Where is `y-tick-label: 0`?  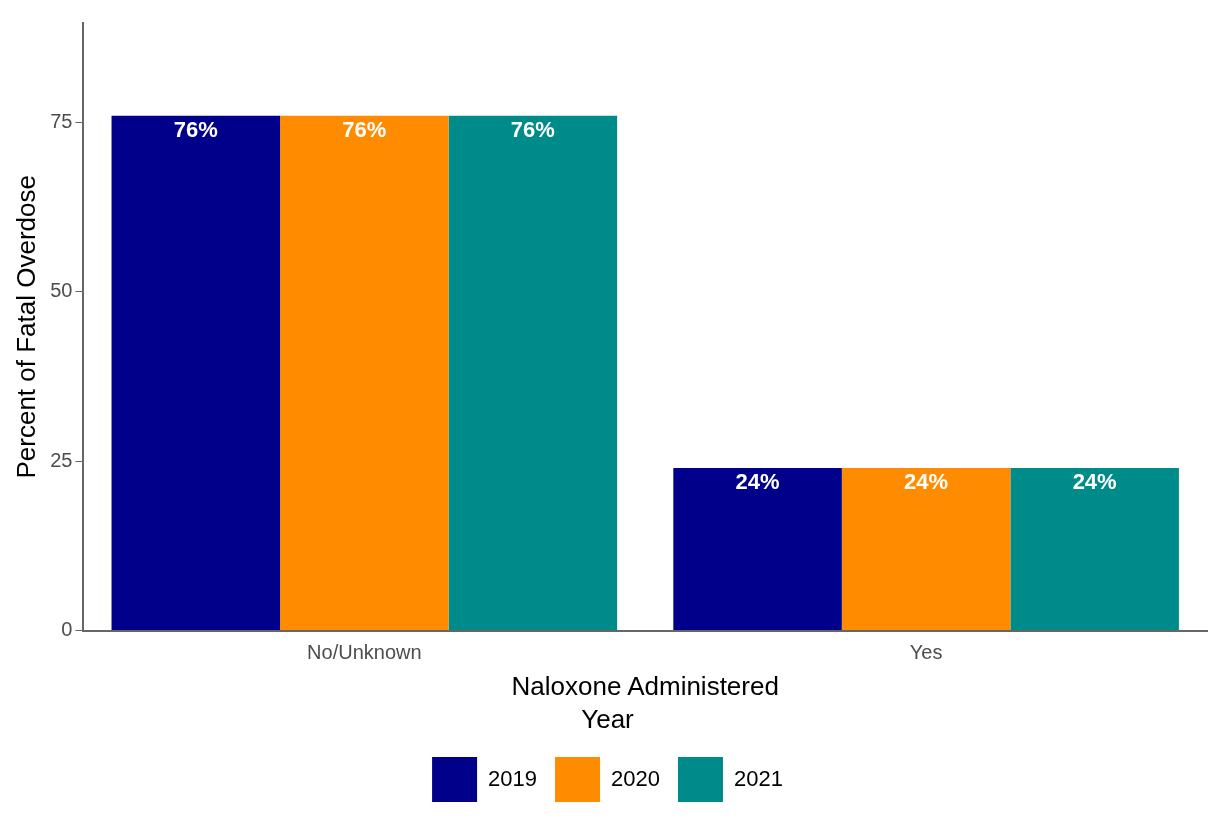 y-tick-label: 0 is located at coordinates (67, 629).